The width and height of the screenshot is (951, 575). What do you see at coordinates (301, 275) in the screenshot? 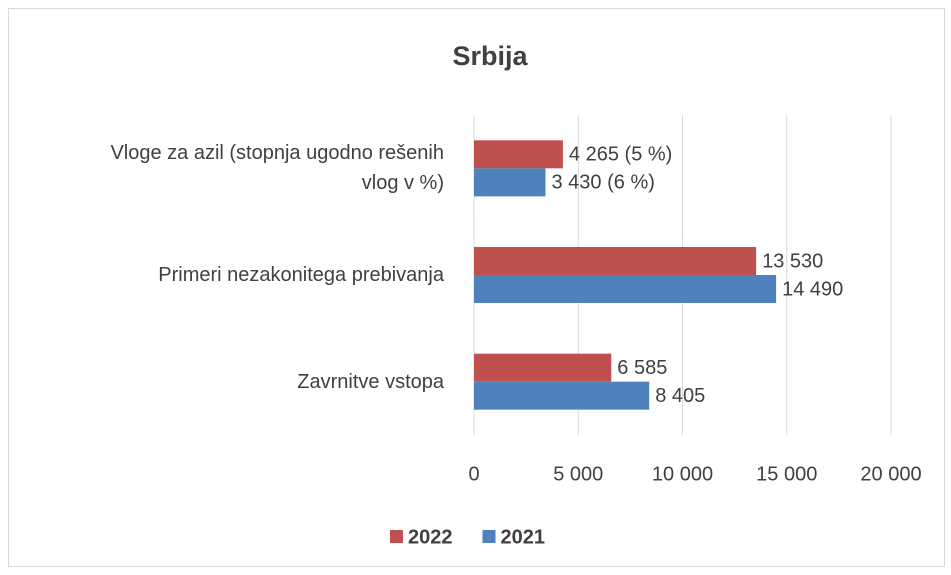
I see `category-label: Primeri nezakonitega prebivanja` at bounding box center [301, 275].